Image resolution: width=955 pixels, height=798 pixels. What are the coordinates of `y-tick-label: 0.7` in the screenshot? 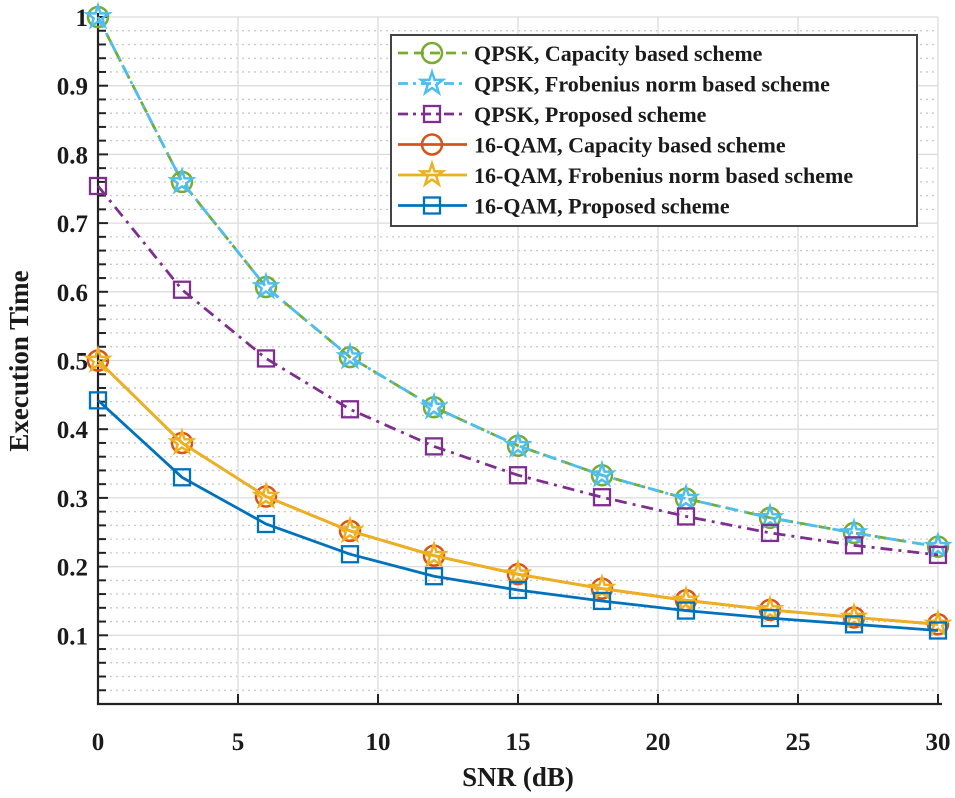 It's located at (72, 224).